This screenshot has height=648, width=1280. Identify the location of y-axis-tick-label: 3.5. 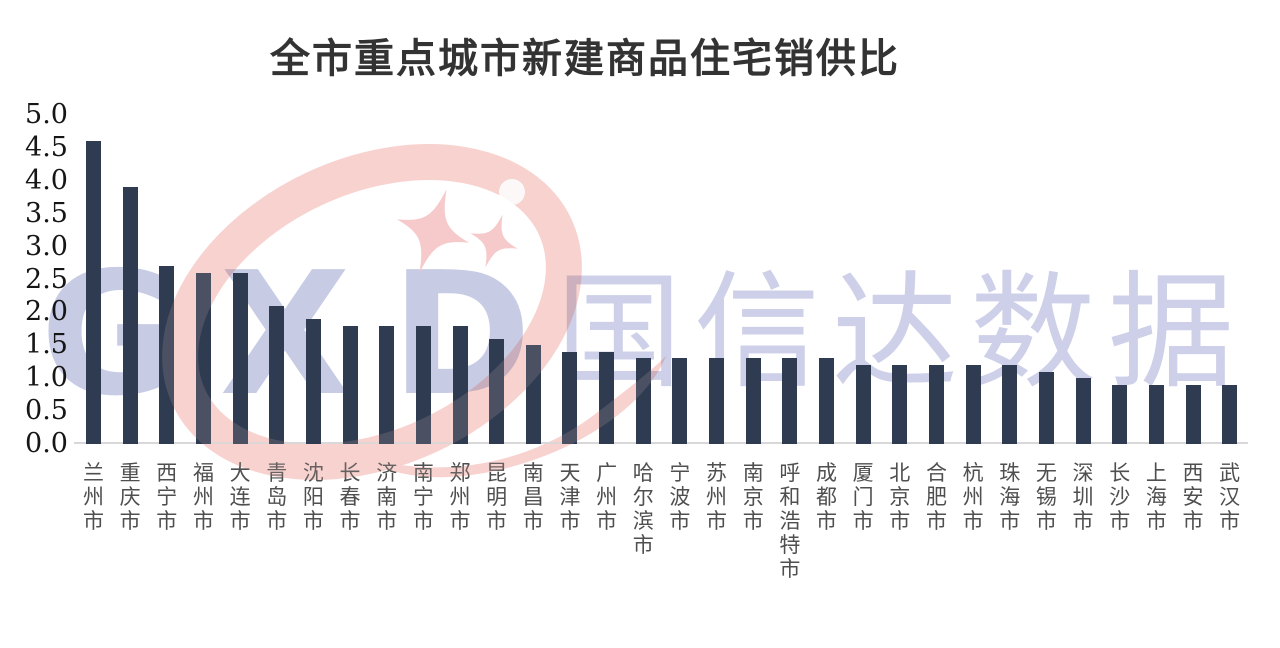
(46, 213).